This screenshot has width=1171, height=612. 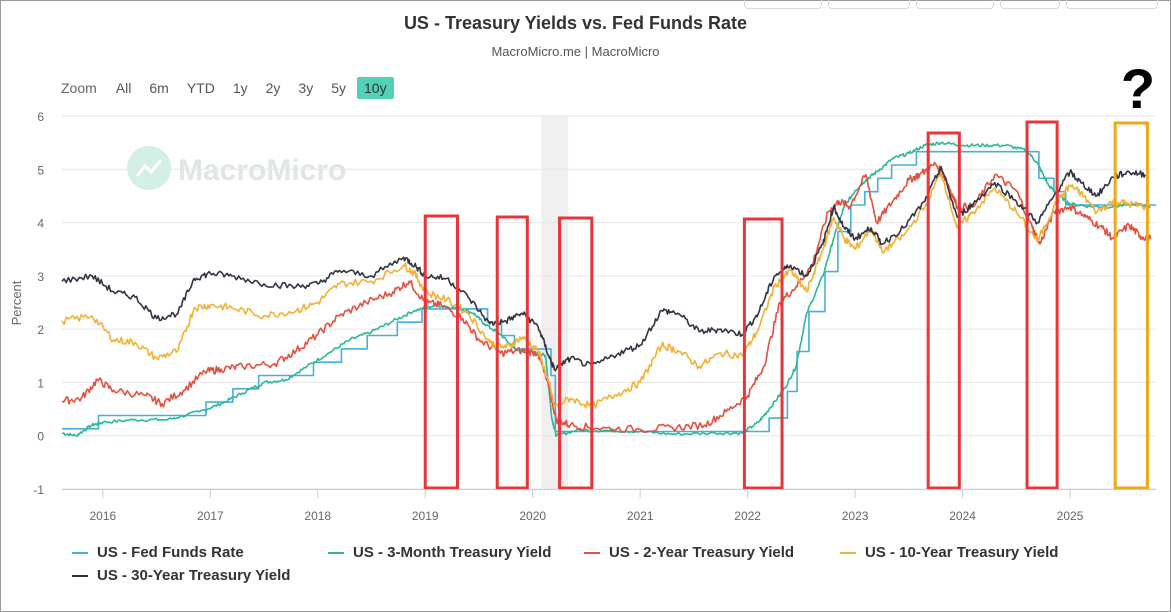 What do you see at coordinates (1138, 88) in the screenshot?
I see `question-mark-annotation: ?` at bounding box center [1138, 88].